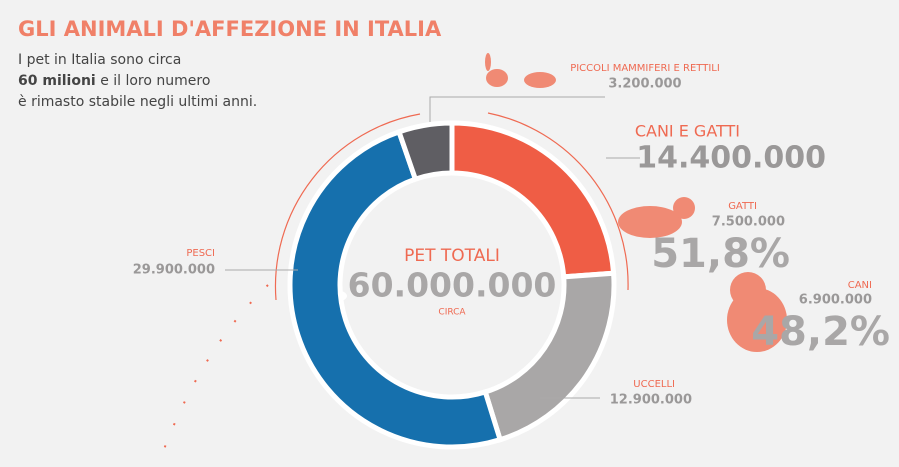 The height and width of the screenshot is (467, 899). Describe the element at coordinates (425, 151) in the screenshot. I see `donut-slice` at that location.